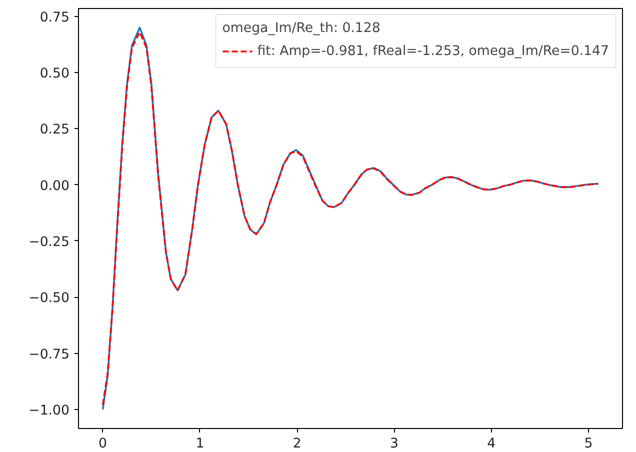 Image resolution: width=636 pixels, height=452 pixels. What do you see at coordinates (491, 444) in the screenshot?
I see `x-tick-label: 4` at bounding box center [491, 444].